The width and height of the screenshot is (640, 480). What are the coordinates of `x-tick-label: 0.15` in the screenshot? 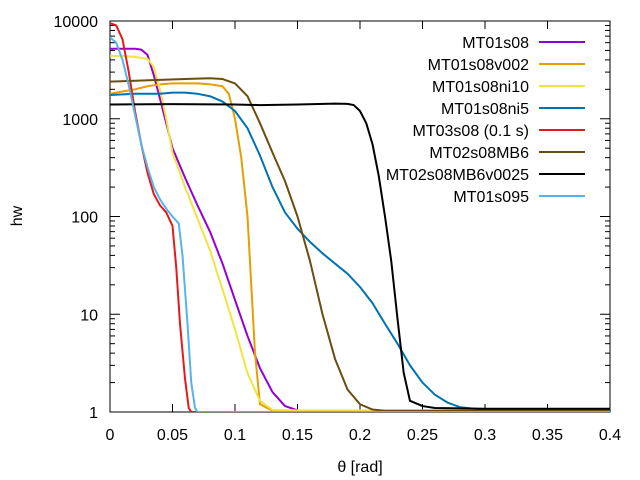 It's located at (297, 435).